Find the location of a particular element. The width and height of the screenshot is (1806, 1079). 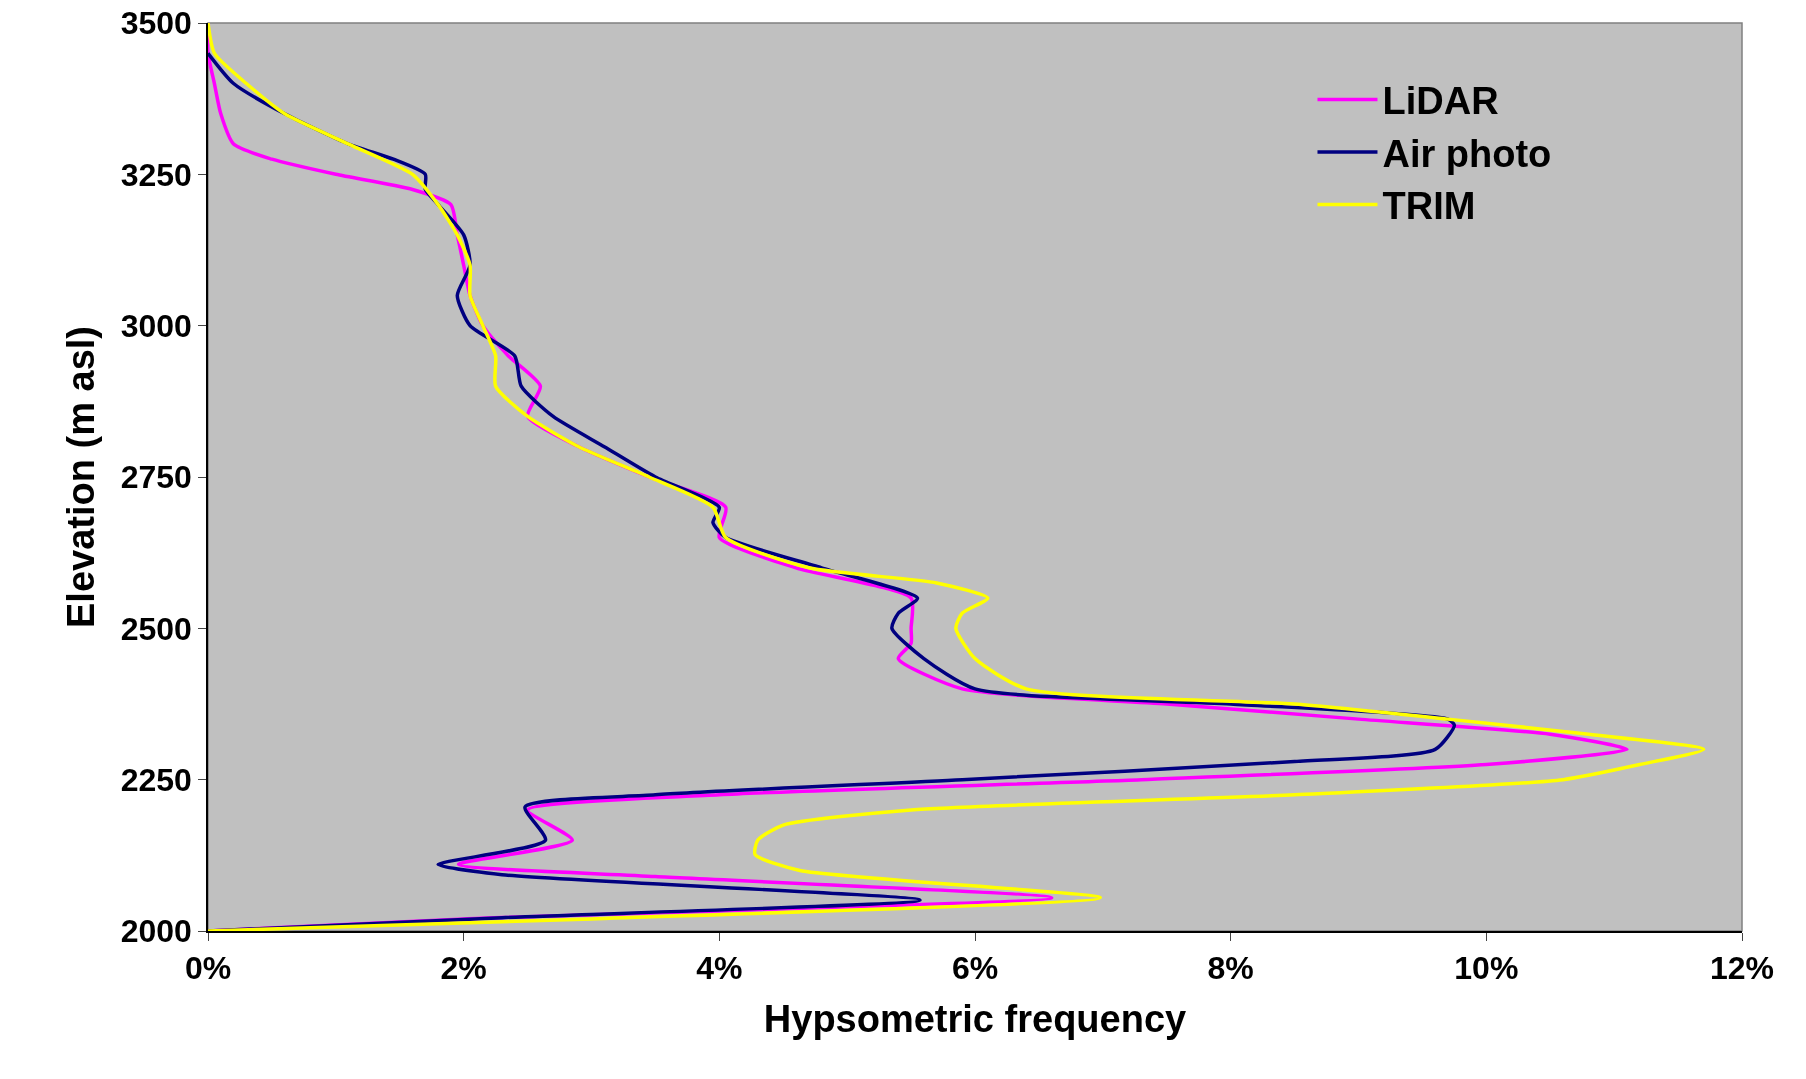

x-tick-label: 0% is located at coordinates (208, 968).